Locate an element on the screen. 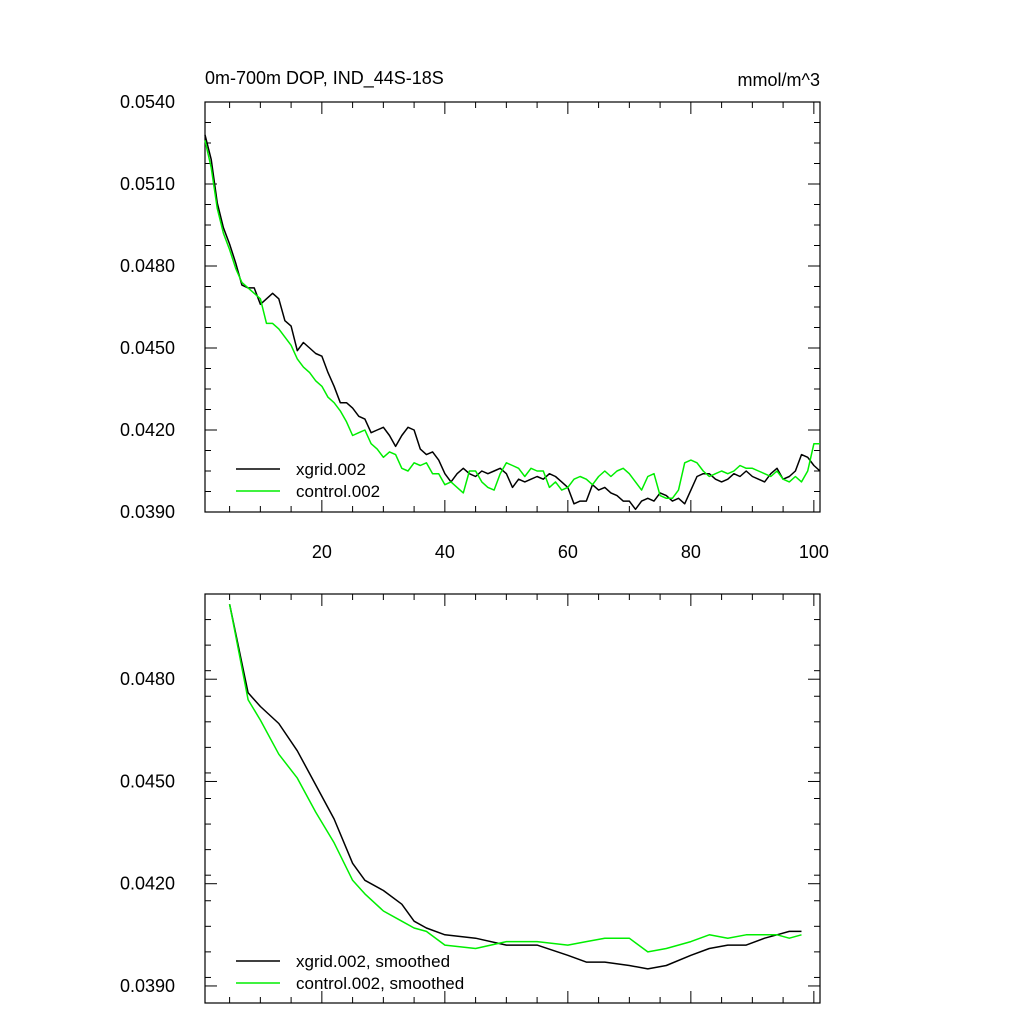  legend-top: xgrid.002 control.002 is located at coordinates (308, 480).